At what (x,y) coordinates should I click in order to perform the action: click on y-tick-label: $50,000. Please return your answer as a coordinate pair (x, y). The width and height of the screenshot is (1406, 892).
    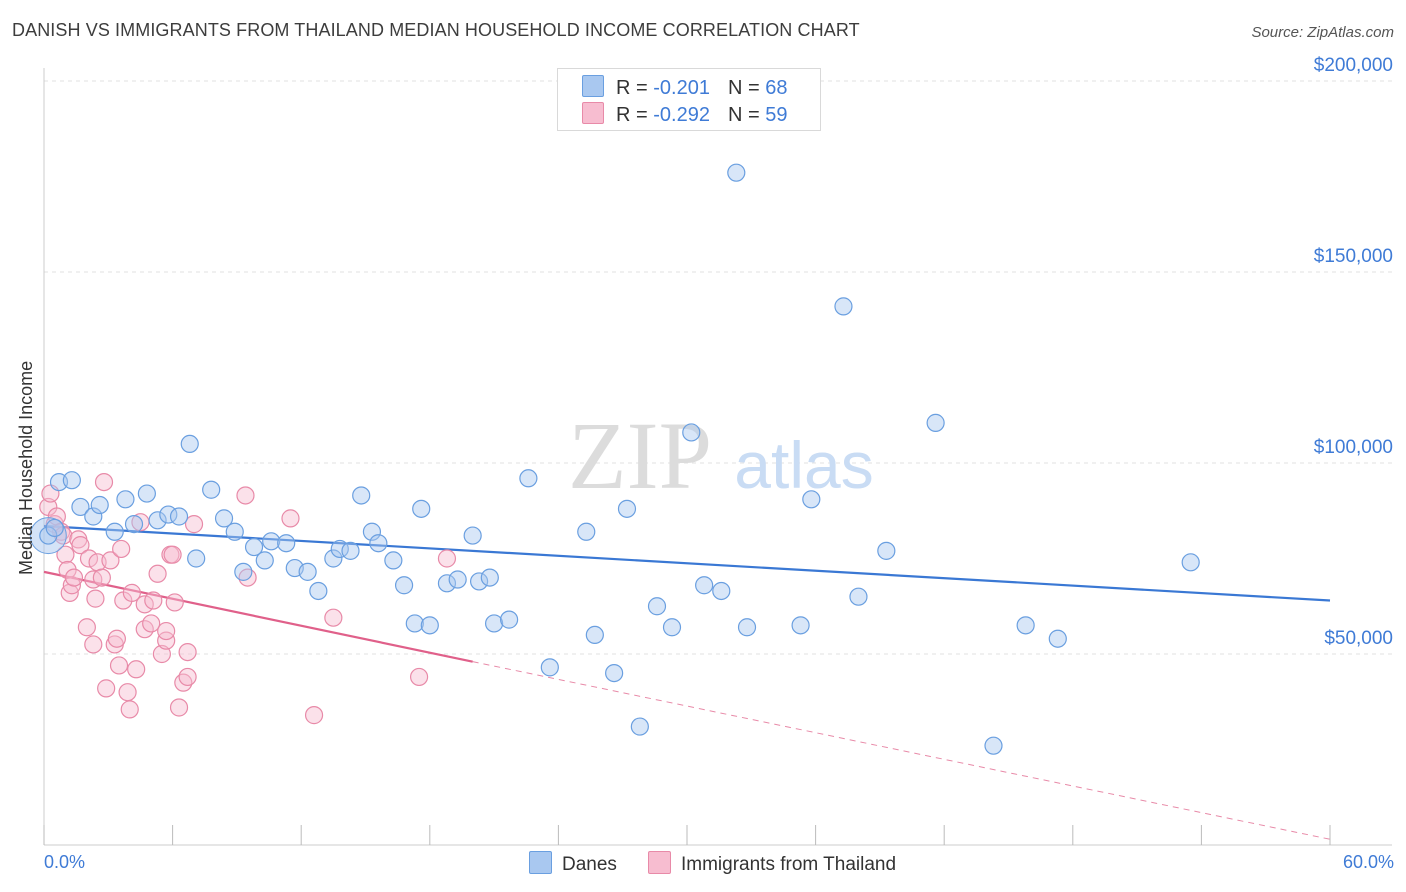
    Looking at the image, I should click on (1358, 638).